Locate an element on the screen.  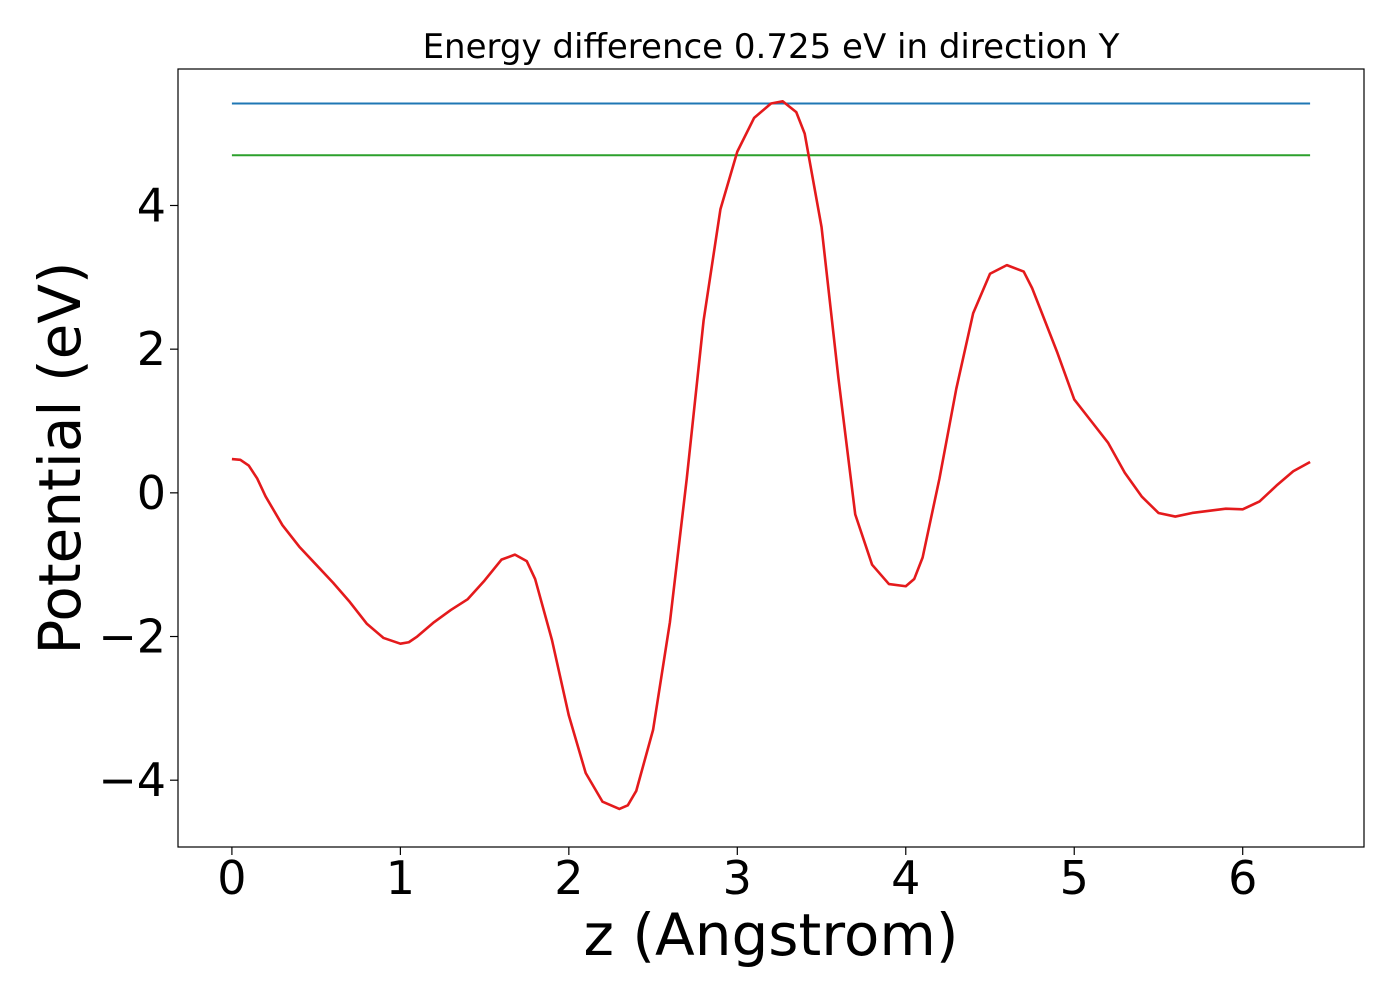
y-tick-label: −2 is located at coordinates (132, 637).